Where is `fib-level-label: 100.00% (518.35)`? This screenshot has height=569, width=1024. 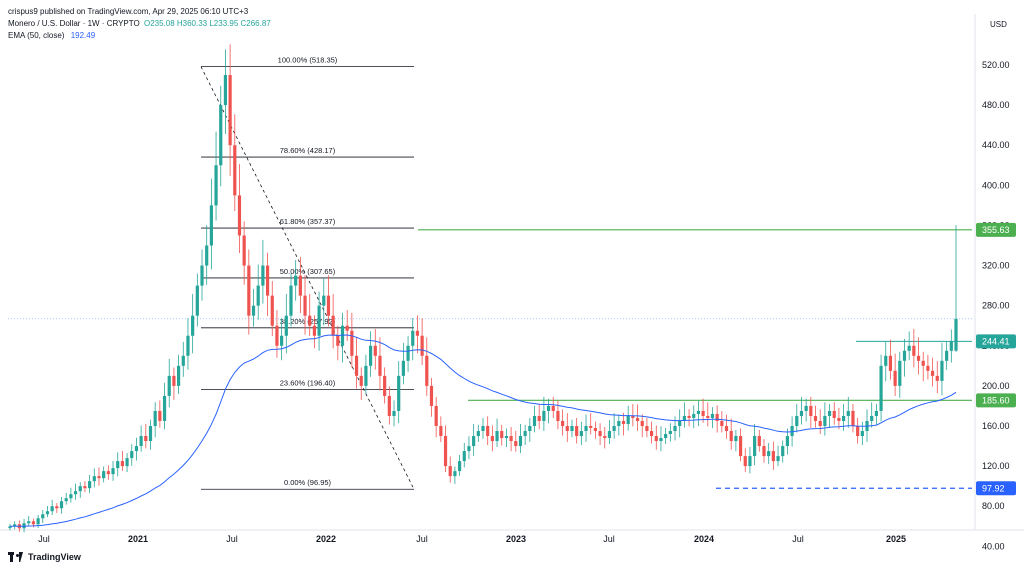 fib-level-label: 100.00% (518.35) is located at coordinates (308, 60).